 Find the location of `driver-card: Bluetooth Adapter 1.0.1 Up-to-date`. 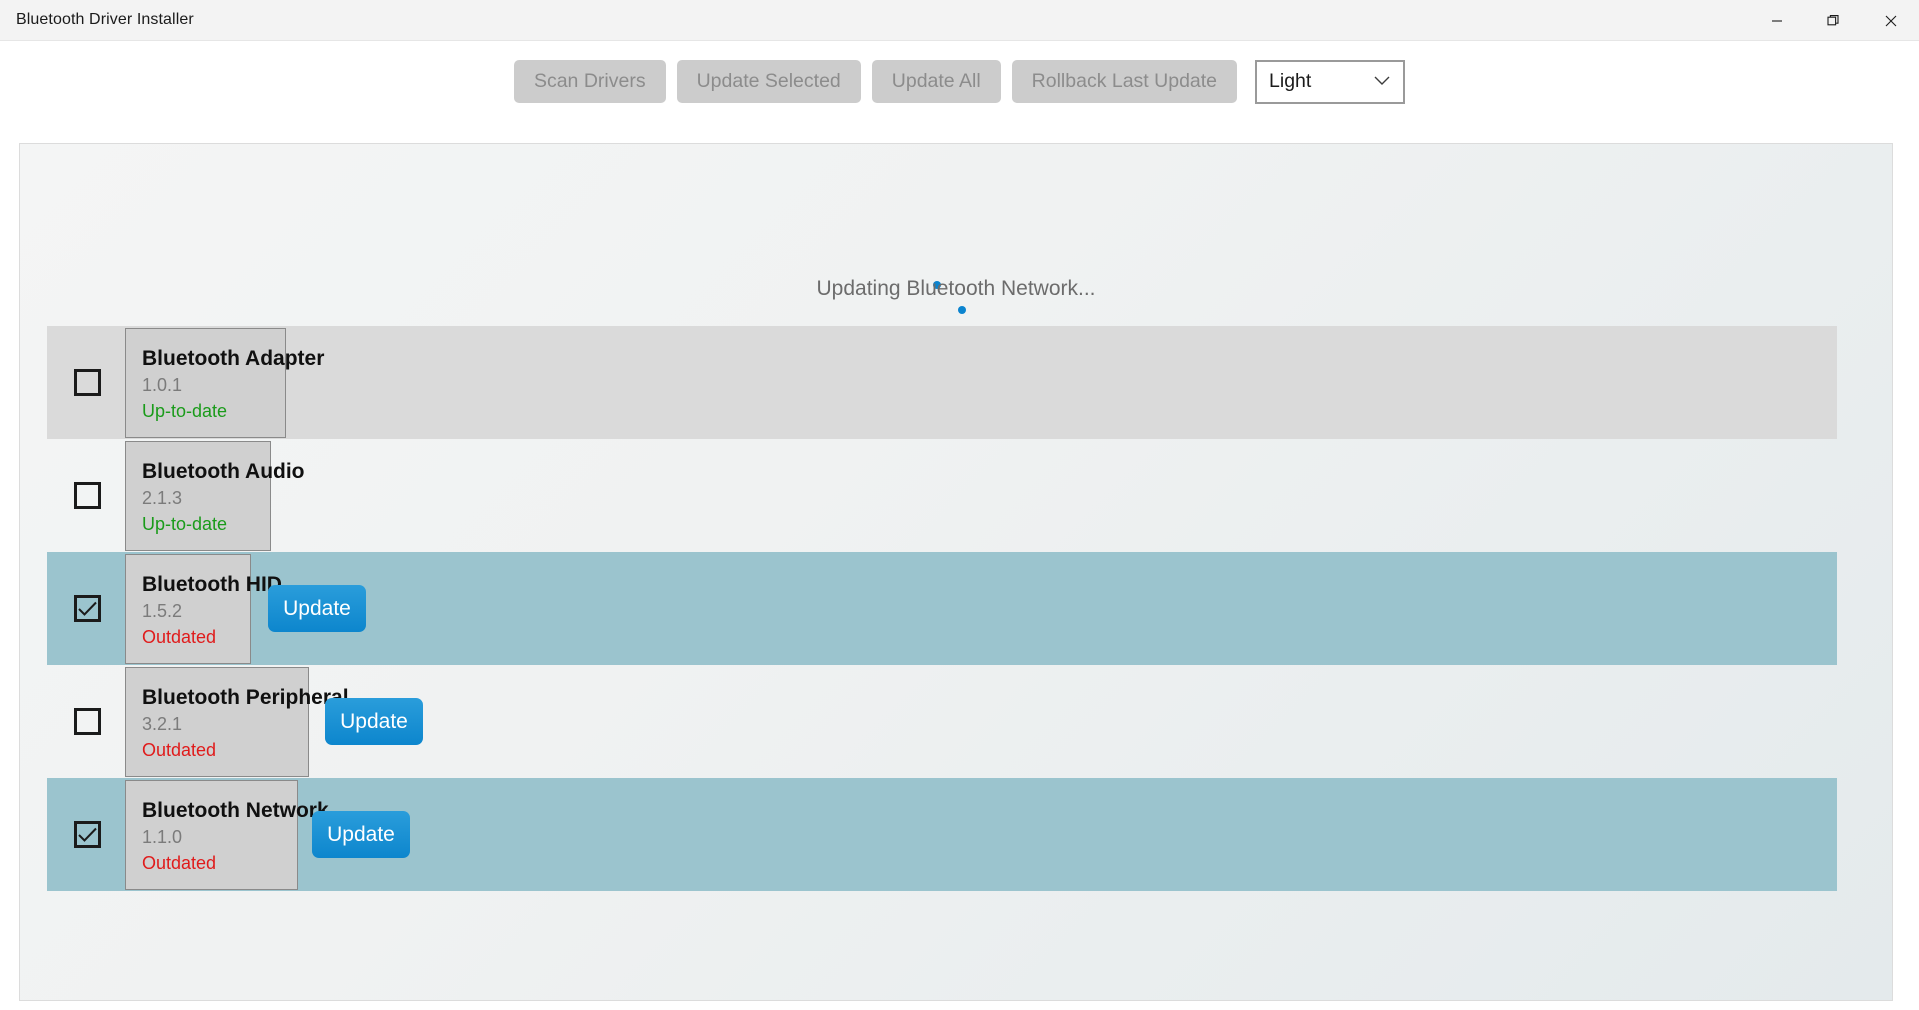

driver-card: Bluetooth Adapter 1.0.1 Up-to-date is located at coordinates (225, 382).